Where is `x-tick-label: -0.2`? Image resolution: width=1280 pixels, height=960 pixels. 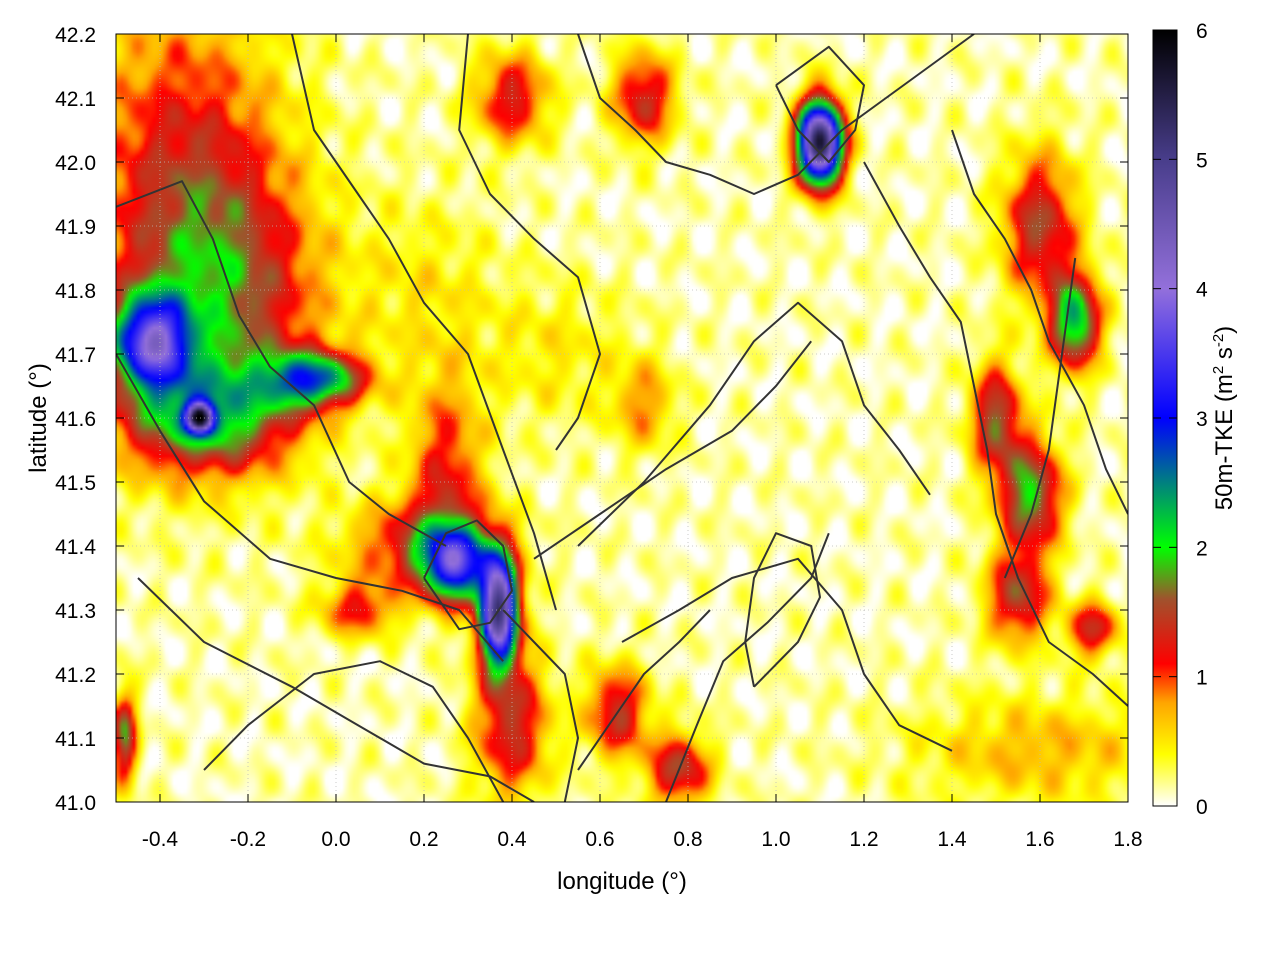
x-tick-label: -0.2 is located at coordinates (248, 839).